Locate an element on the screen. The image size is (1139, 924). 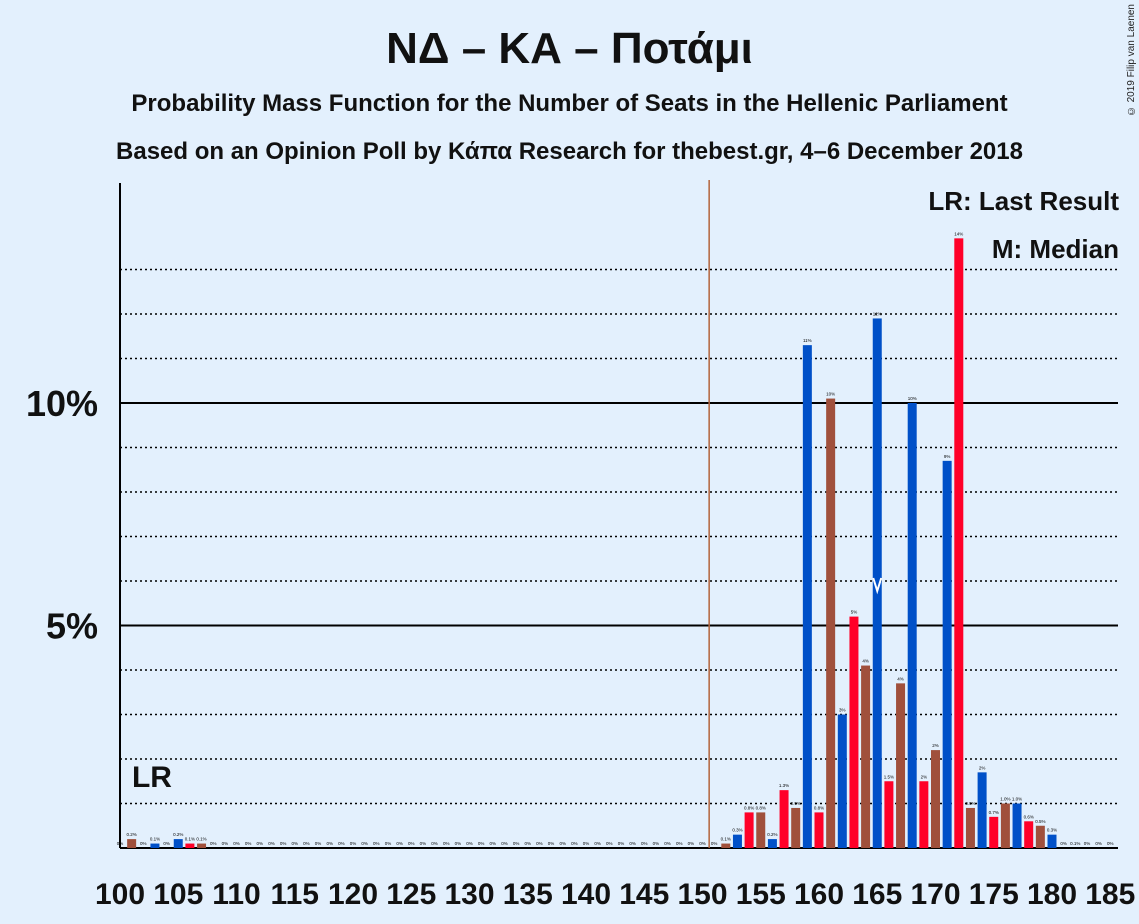
legend-last-result: LR: Last Result is located at coordinates (1023, 201).